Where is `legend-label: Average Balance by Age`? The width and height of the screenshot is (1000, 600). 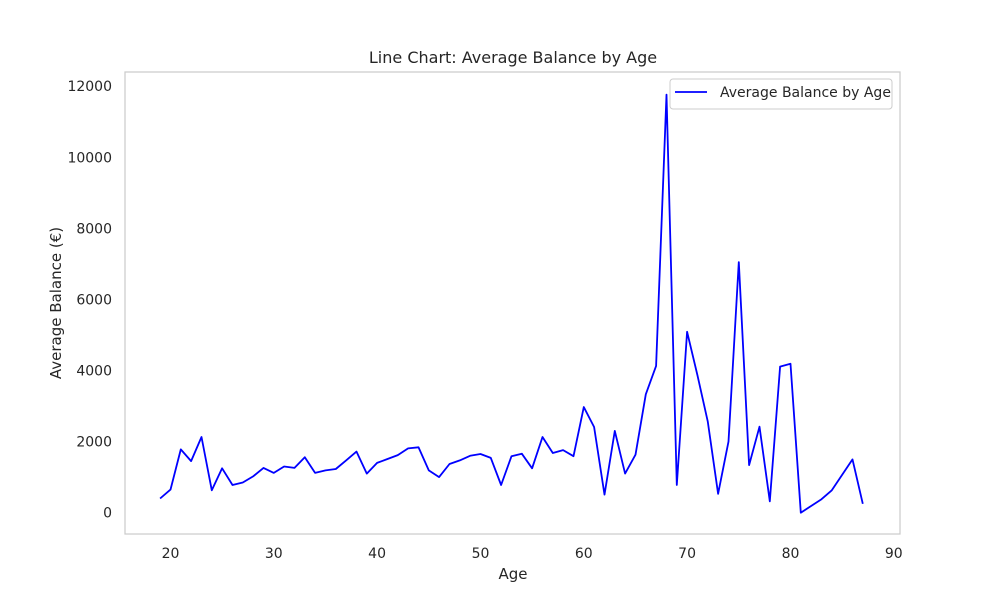 legend-label: Average Balance by Age is located at coordinates (805, 93).